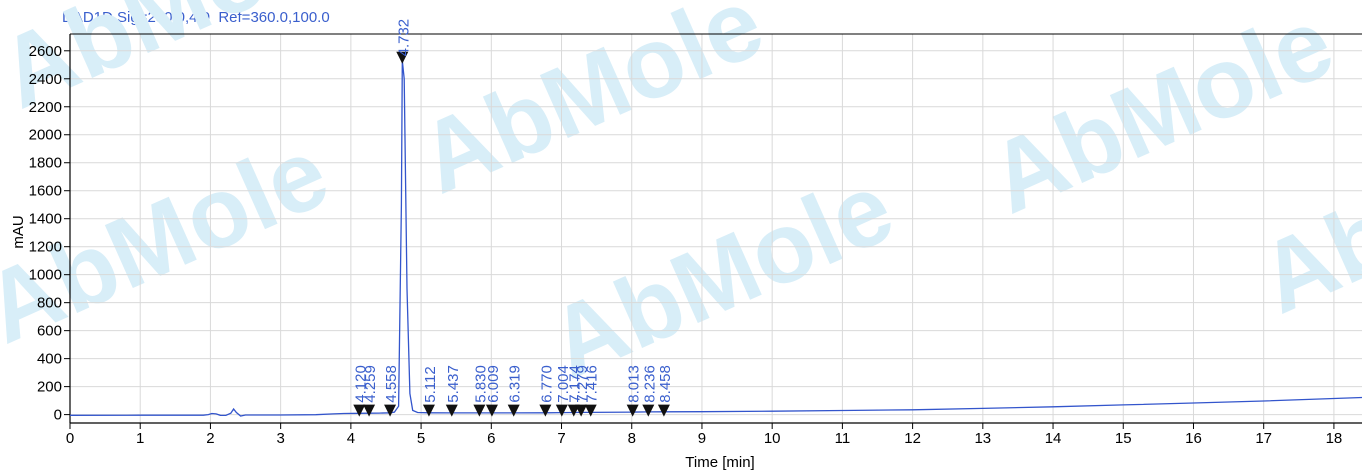  What do you see at coordinates (772, 438) in the screenshot?
I see `x-tick-label: 10` at bounding box center [772, 438].